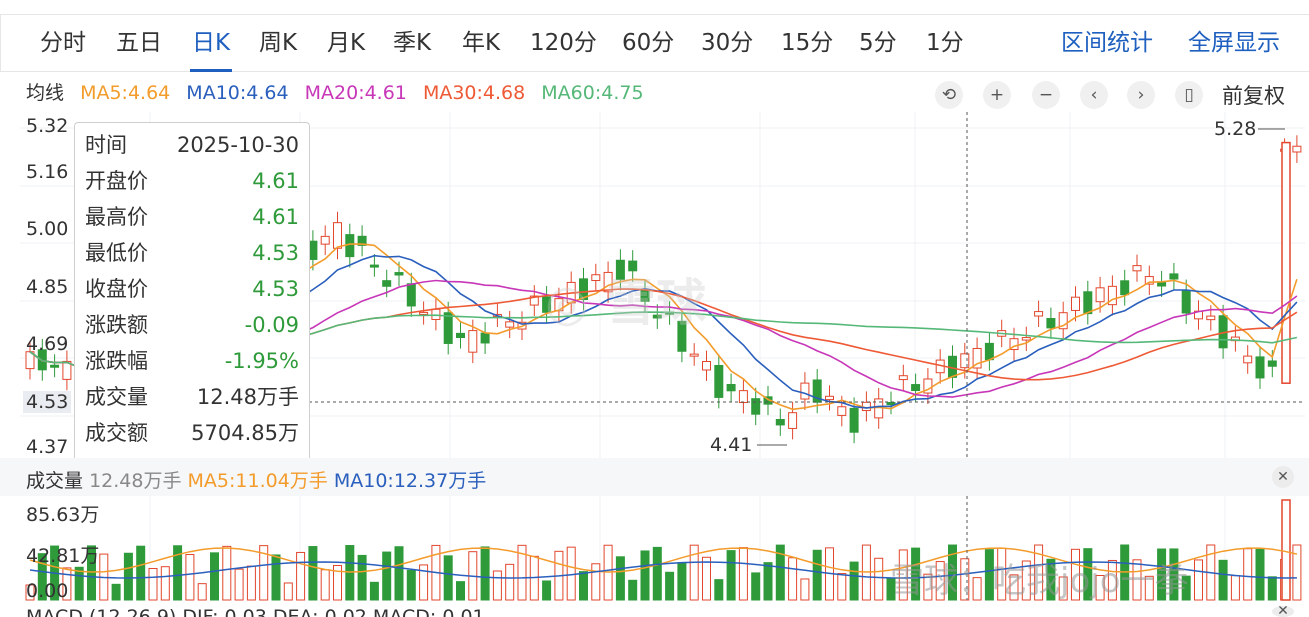 The image size is (1309, 617). What do you see at coordinates (1141, 95) in the screenshot?
I see `chevron-right-icon: ›` at bounding box center [1141, 95].